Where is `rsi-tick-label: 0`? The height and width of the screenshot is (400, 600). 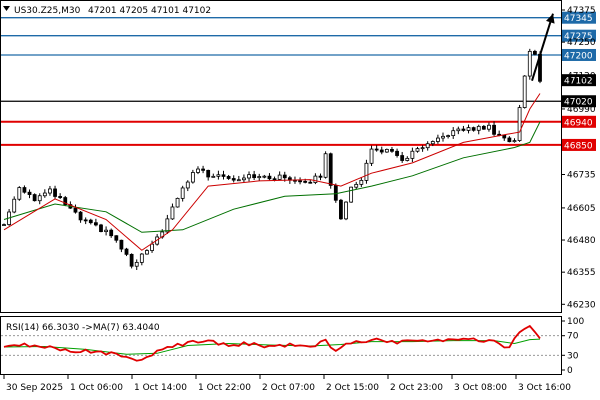
rsi-tick-label: 0 is located at coordinates (570, 371).